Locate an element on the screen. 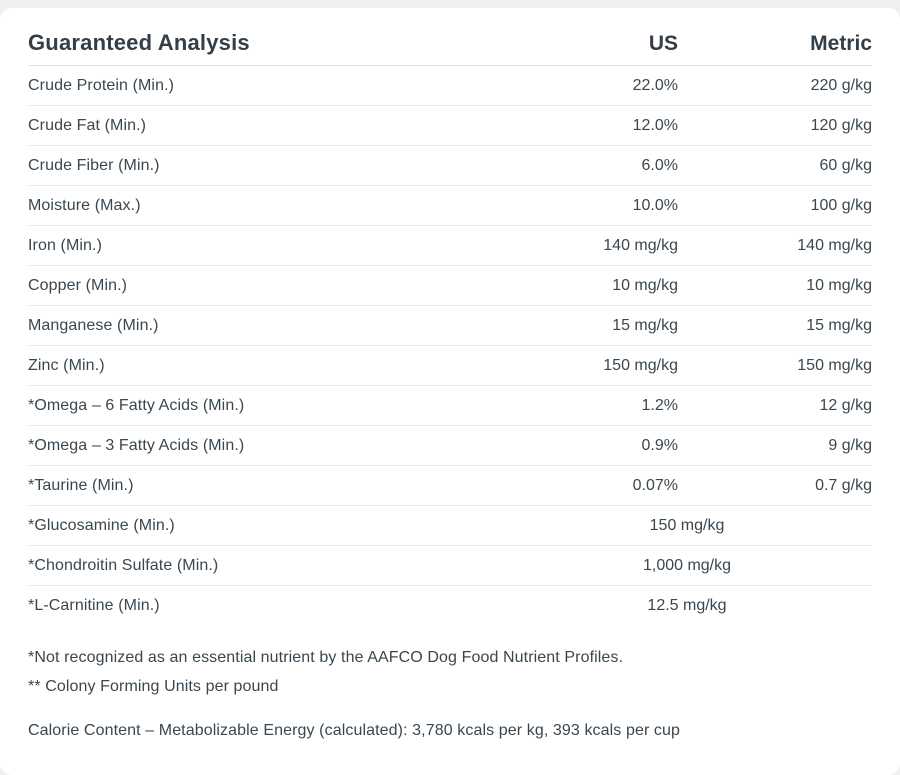  row-label: Crude Fiber (Min.) is located at coordinates (94, 165).